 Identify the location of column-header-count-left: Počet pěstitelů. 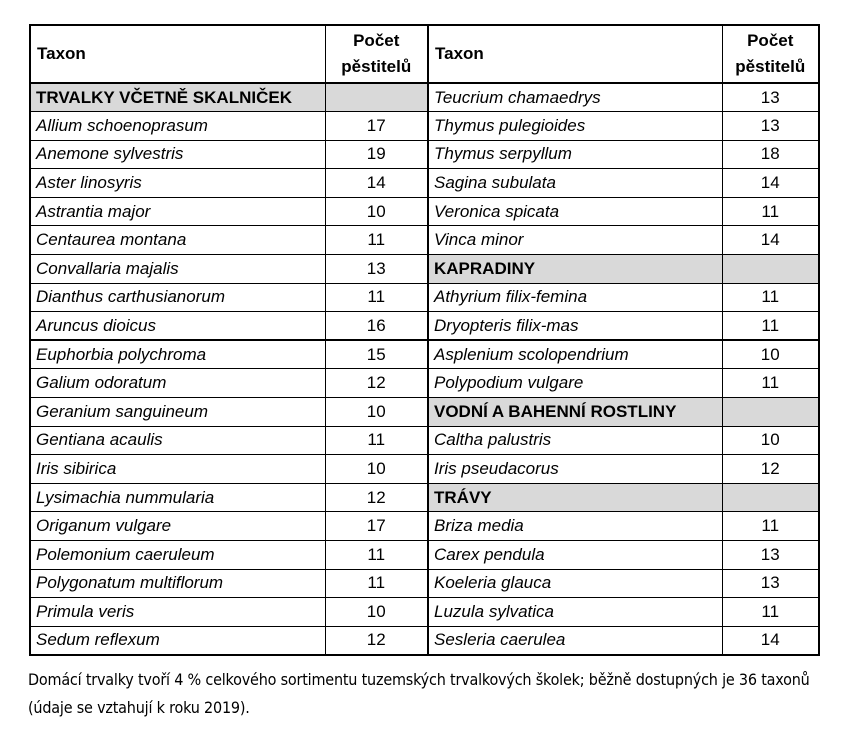
(376, 54).